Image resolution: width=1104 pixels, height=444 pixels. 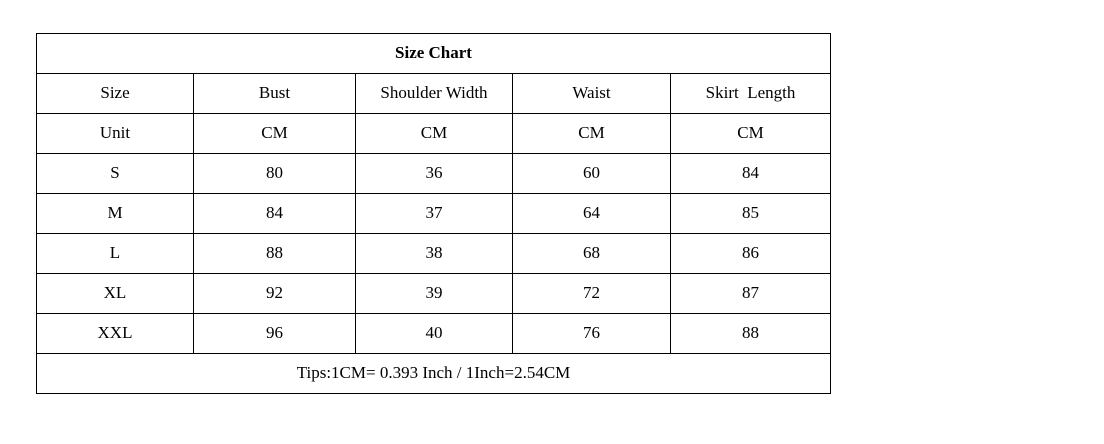 I want to click on size-label-cell: XXL, so click(x=115, y=333).